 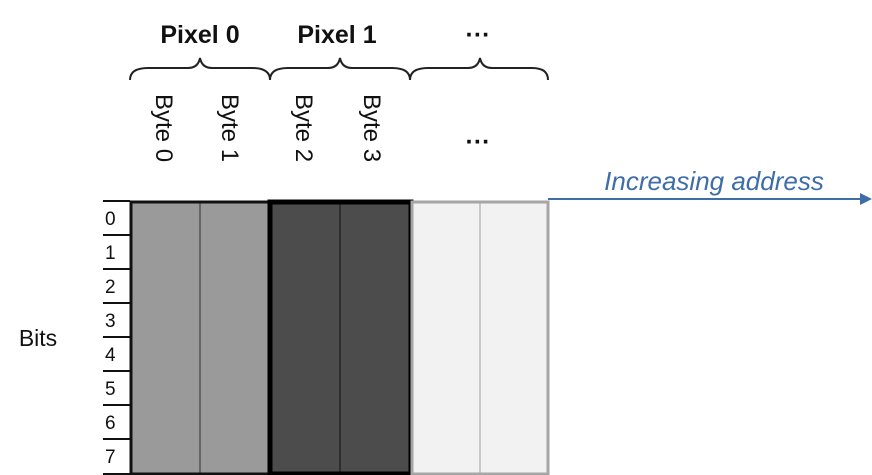 I want to click on bit-number-6: 6, so click(x=110, y=423).